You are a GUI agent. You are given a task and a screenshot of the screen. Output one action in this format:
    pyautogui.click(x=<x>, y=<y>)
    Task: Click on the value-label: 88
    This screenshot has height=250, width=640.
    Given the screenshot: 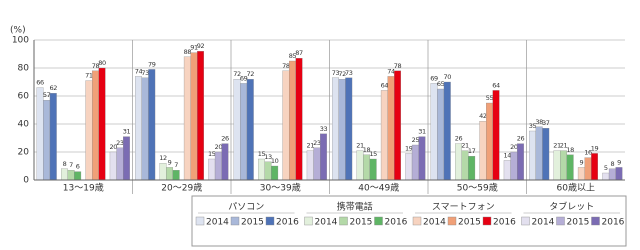 What is the action you would take?
    pyautogui.click(x=188, y=52)
    